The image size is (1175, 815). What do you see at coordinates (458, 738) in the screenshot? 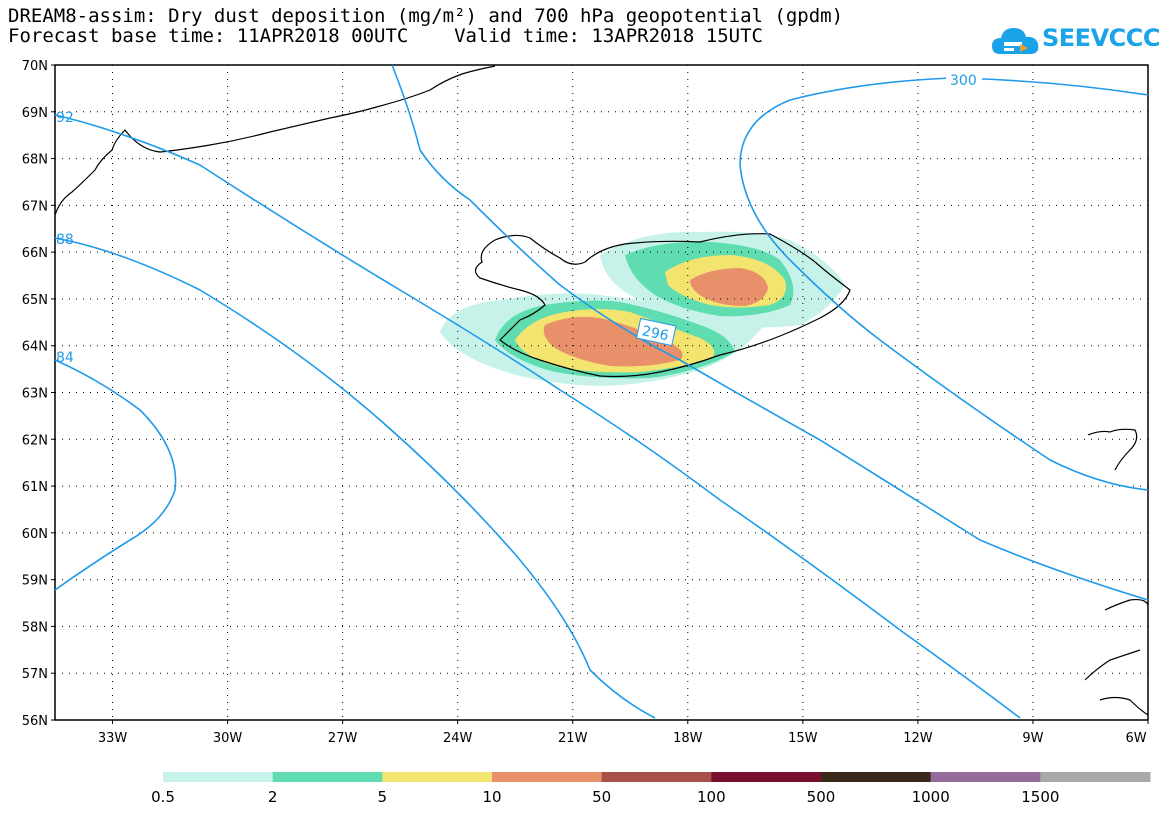
I see `lon-label: 24W` at bounding box center [458, 738].